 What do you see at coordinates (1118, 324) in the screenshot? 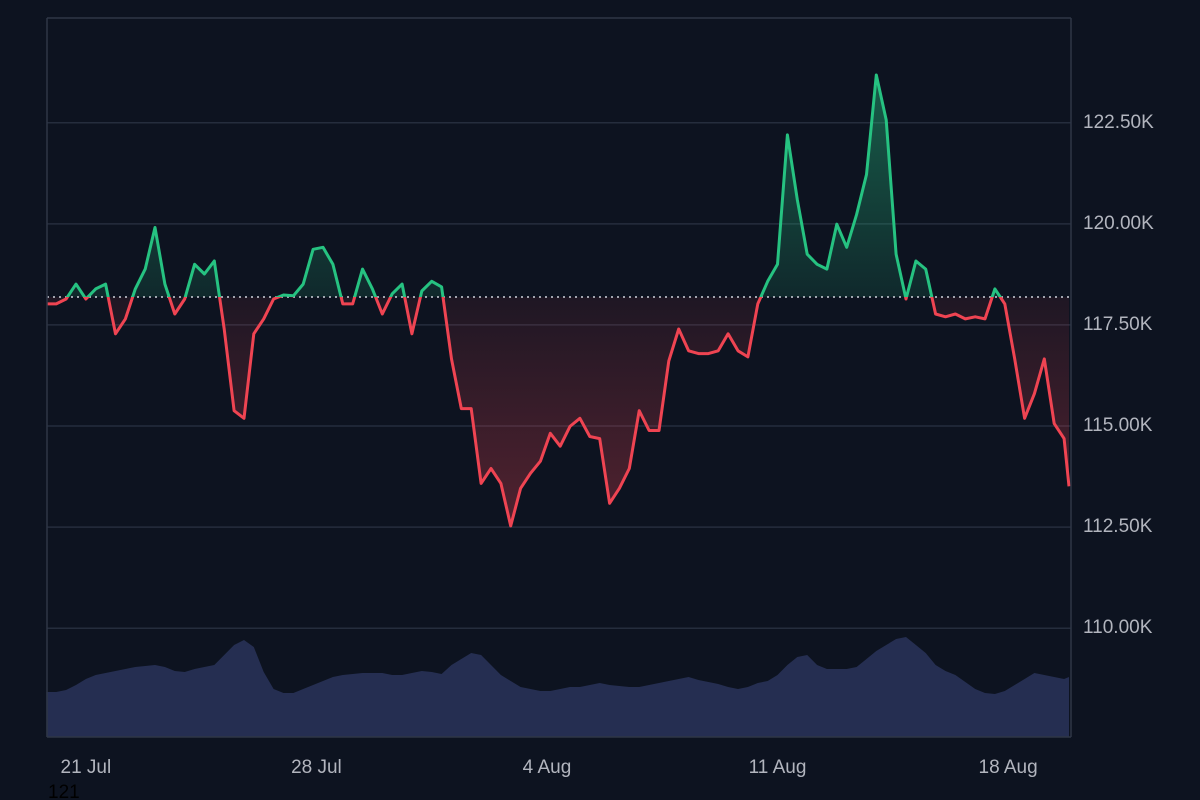
I see `y-tick-label: 117.50K` at bounding box center [1118, 324].